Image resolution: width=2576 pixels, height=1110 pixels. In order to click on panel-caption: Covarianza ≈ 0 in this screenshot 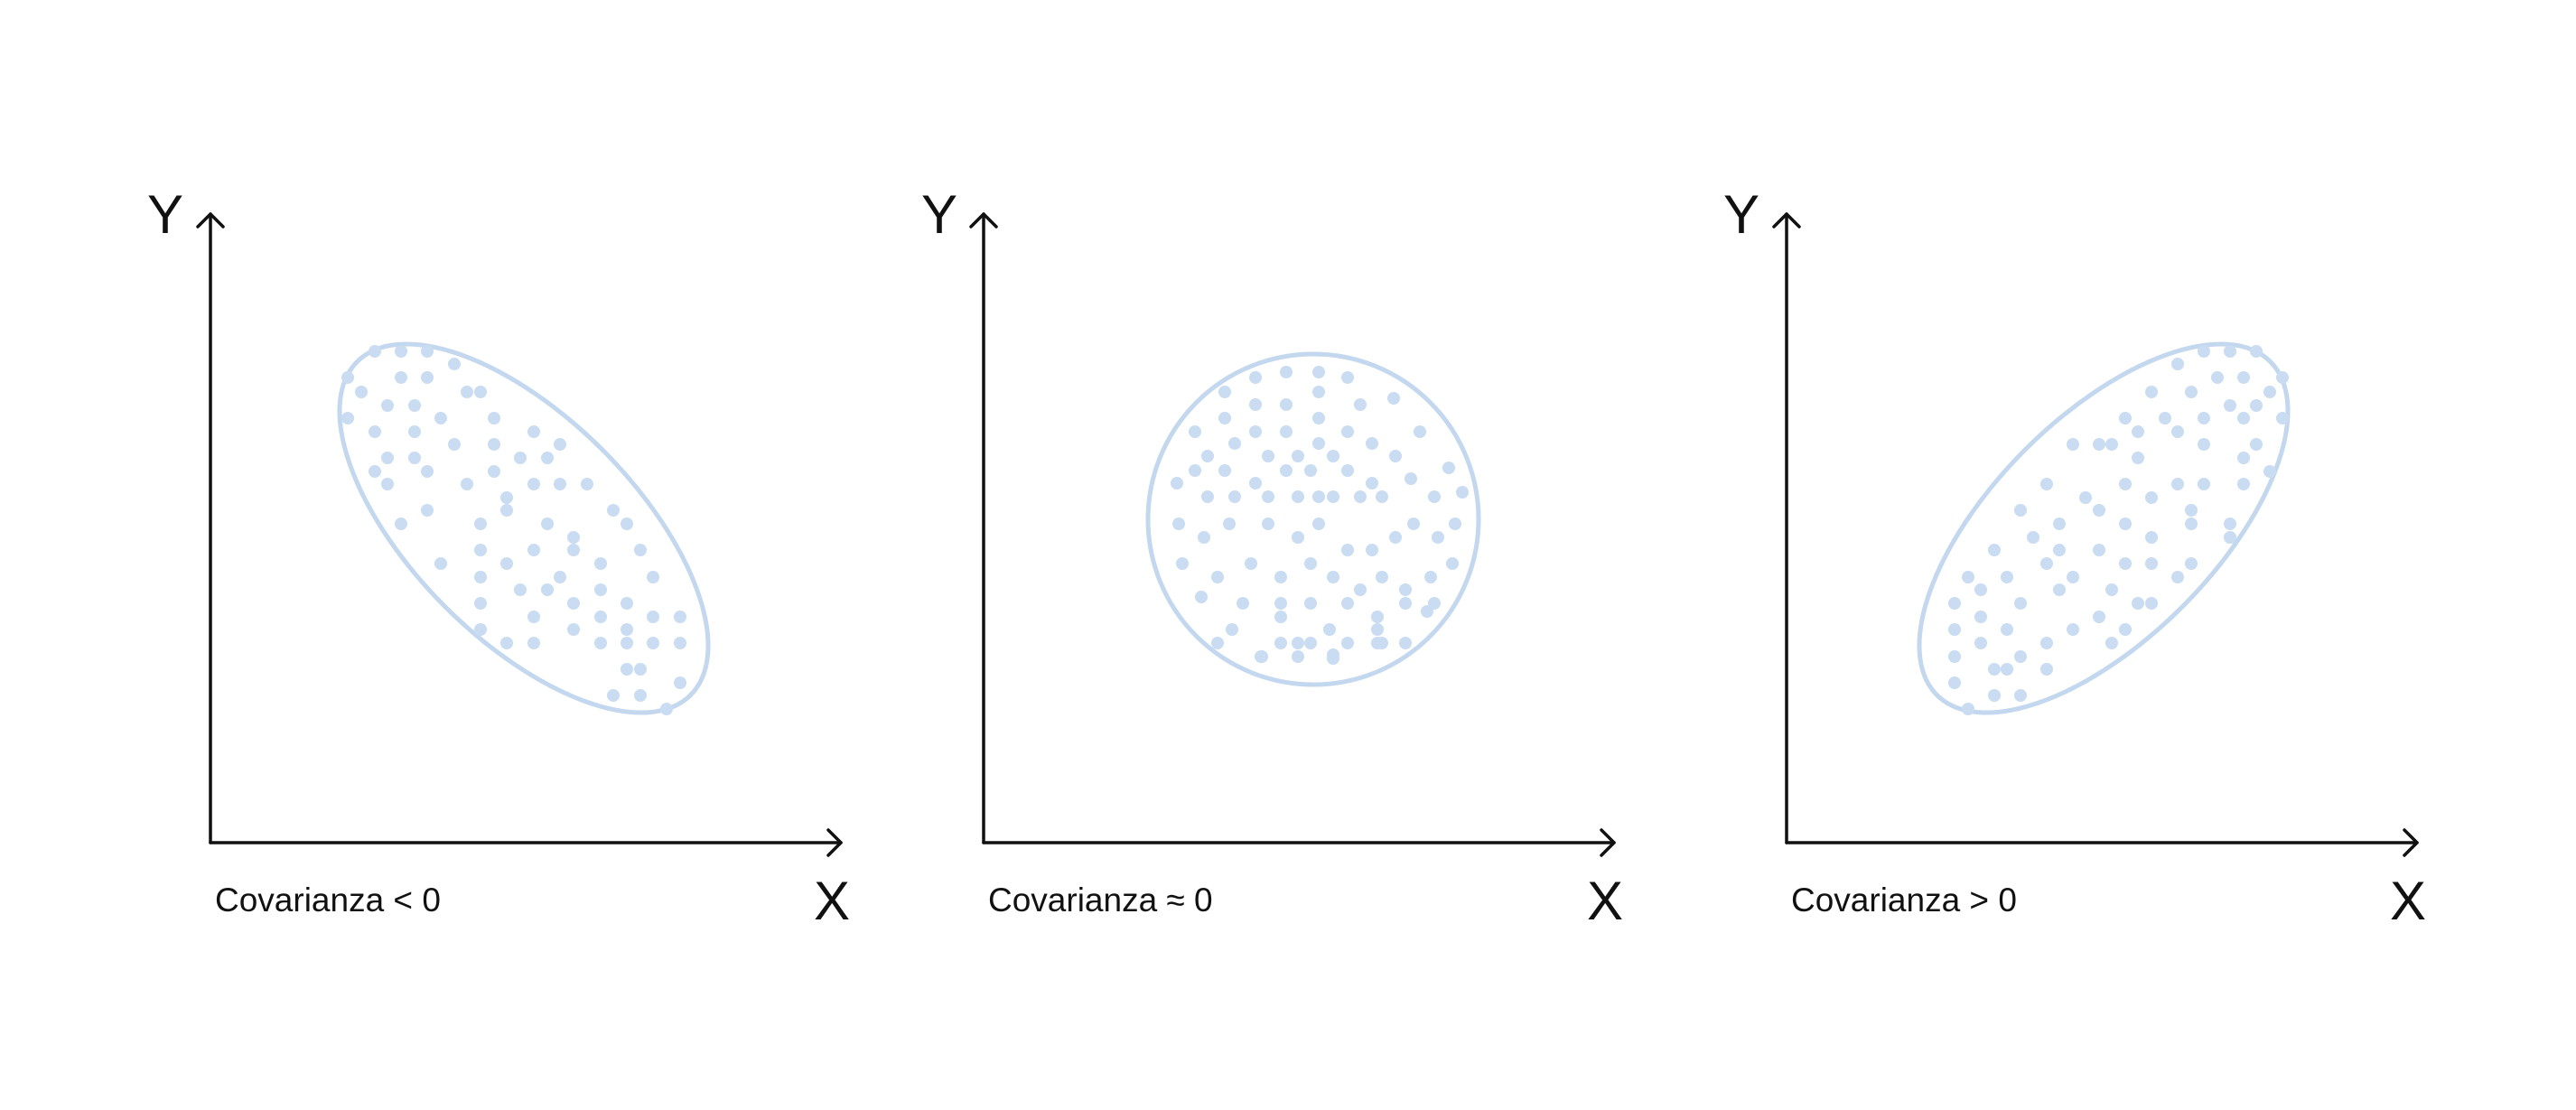, I will do `click(1101, 900)`.